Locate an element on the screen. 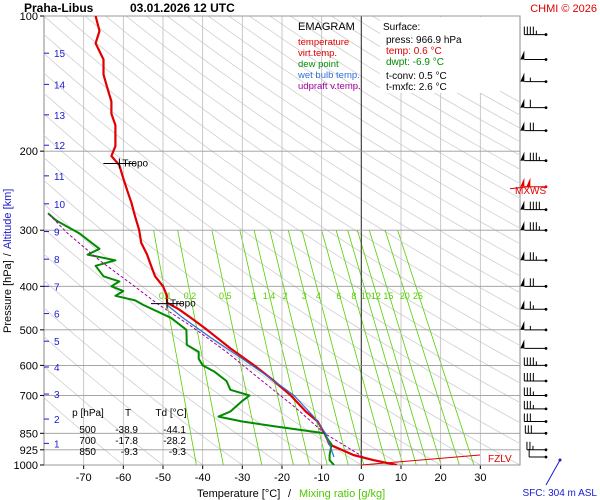 This screenshot has height=500, width=600. datetime-title: 03.01.2026 12 UTC is located at coordinates (182, 8).